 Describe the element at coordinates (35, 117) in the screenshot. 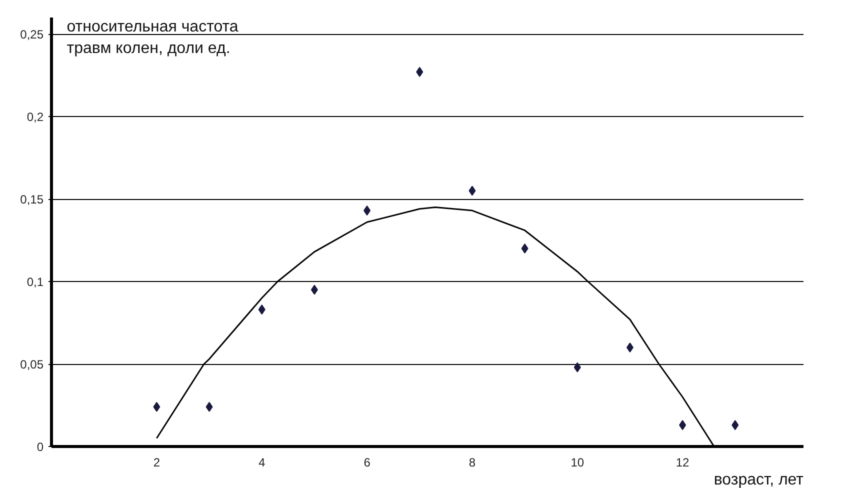

I see `y-tick-label: 0,2` at that location.